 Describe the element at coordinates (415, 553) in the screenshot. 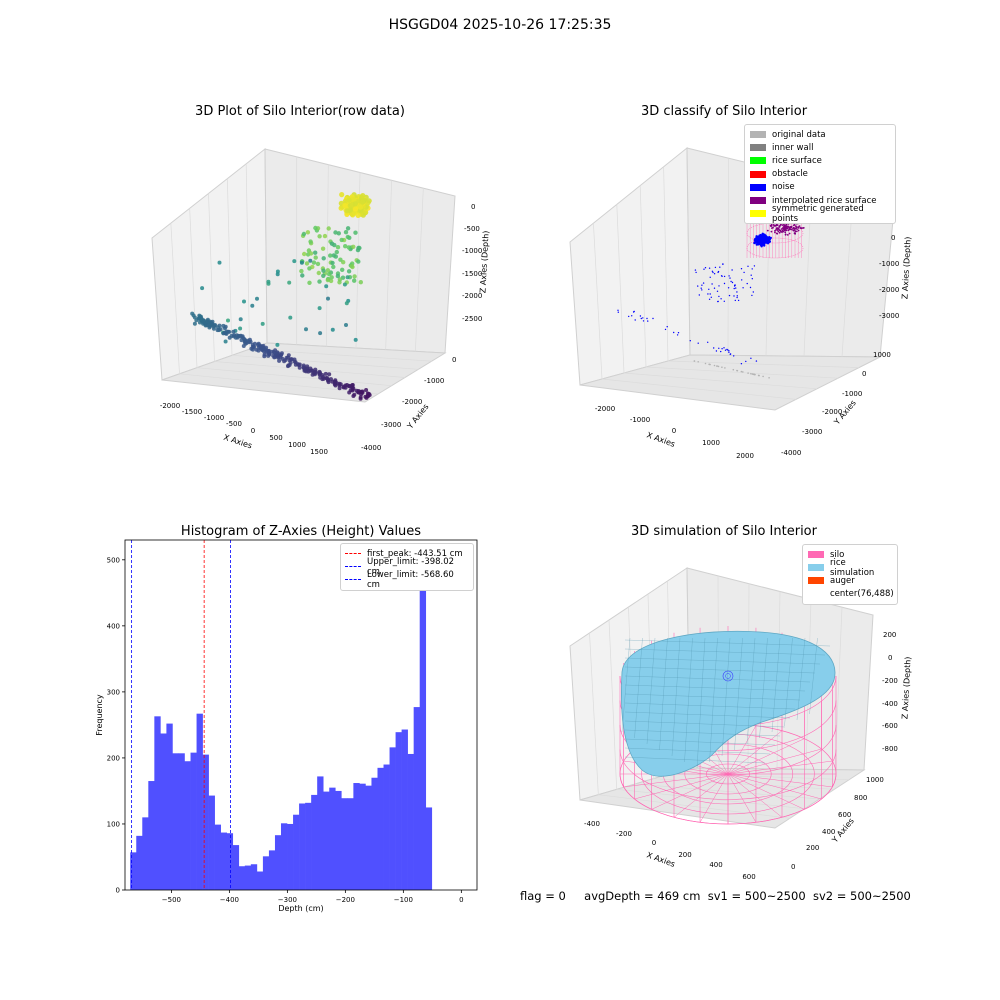

I see `legend-label: first_peak: -443.51 cm` at that location.